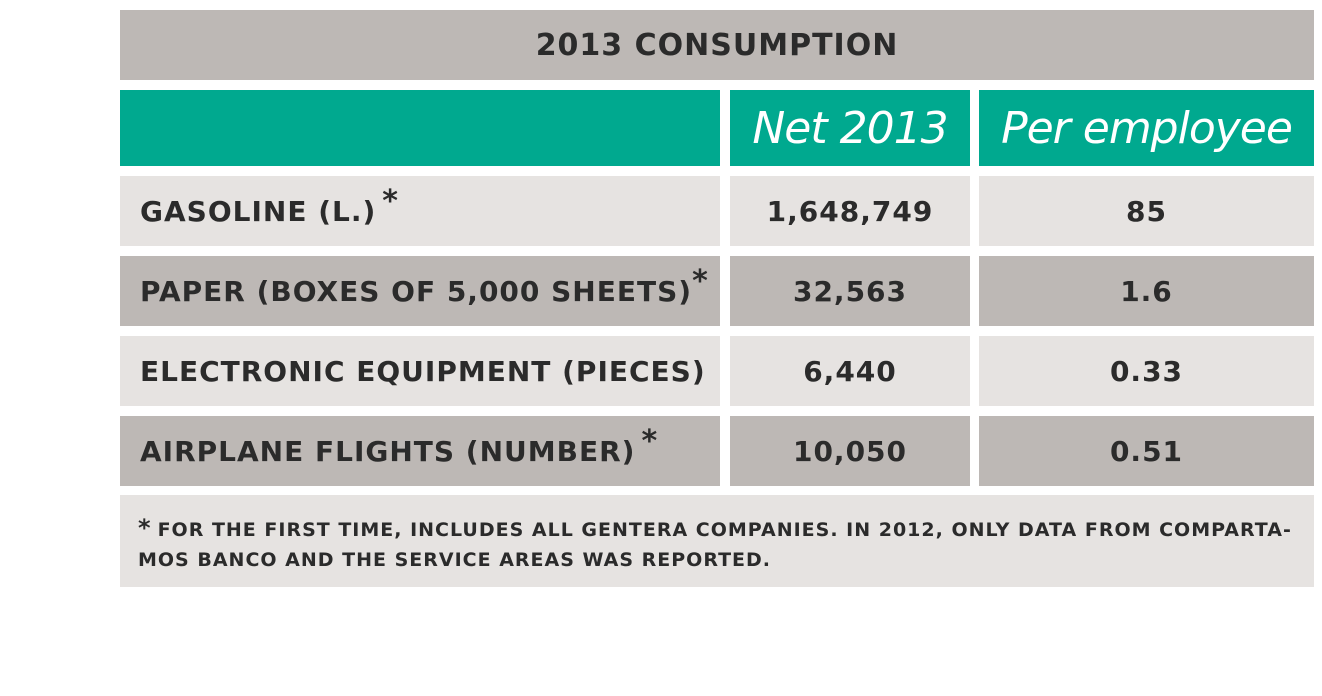 The height and width of the screenshot is (696, 1322). I want to click on net-value: 6,440, so click(850, 371).